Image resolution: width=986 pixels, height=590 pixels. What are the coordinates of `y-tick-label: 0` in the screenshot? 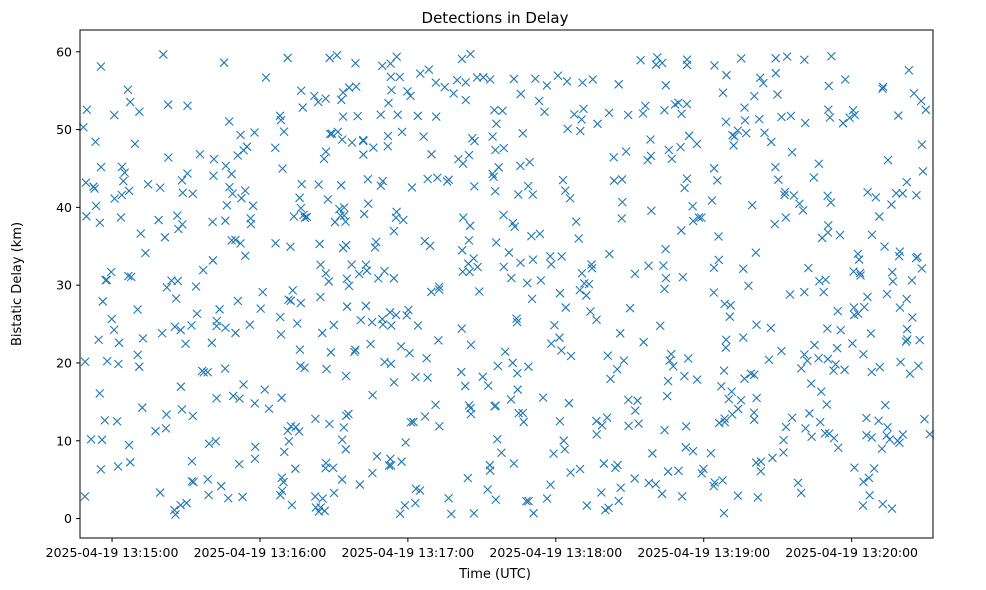 It's located at (68, 518).